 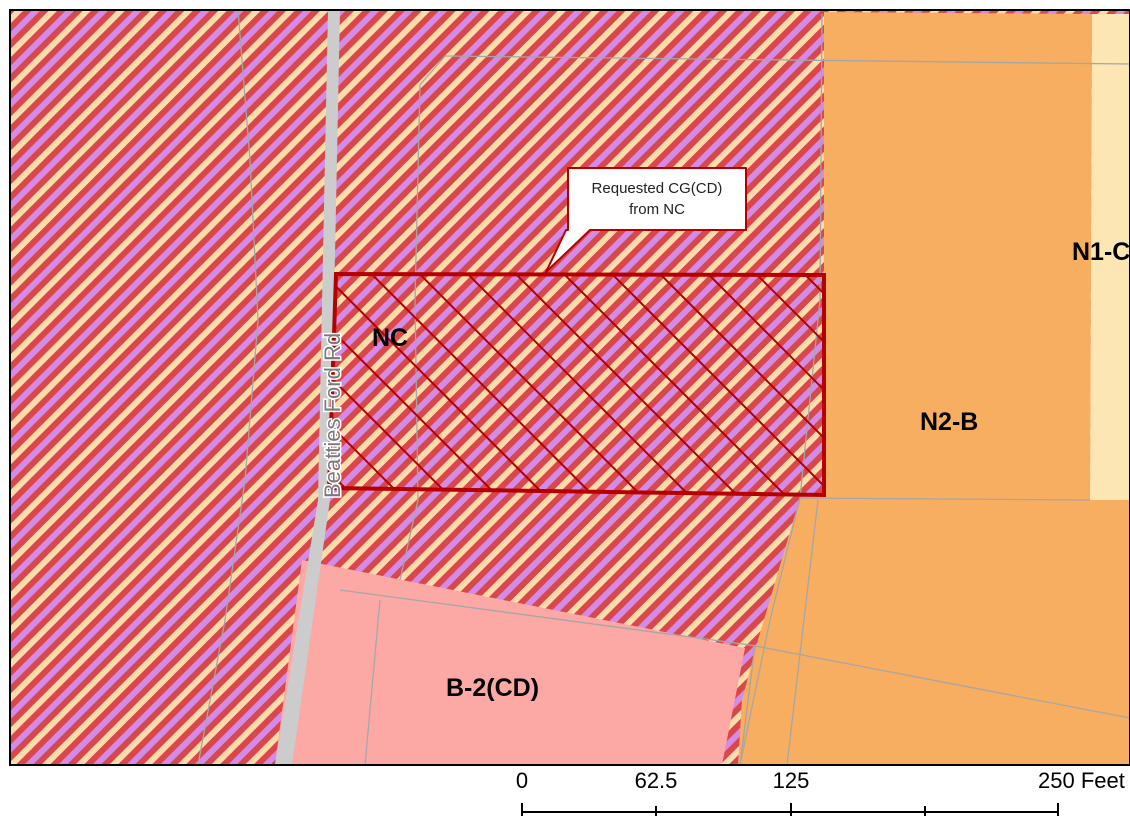 I want to click on scale-label-250: 250 Feet, so click(x=1081, y=780).